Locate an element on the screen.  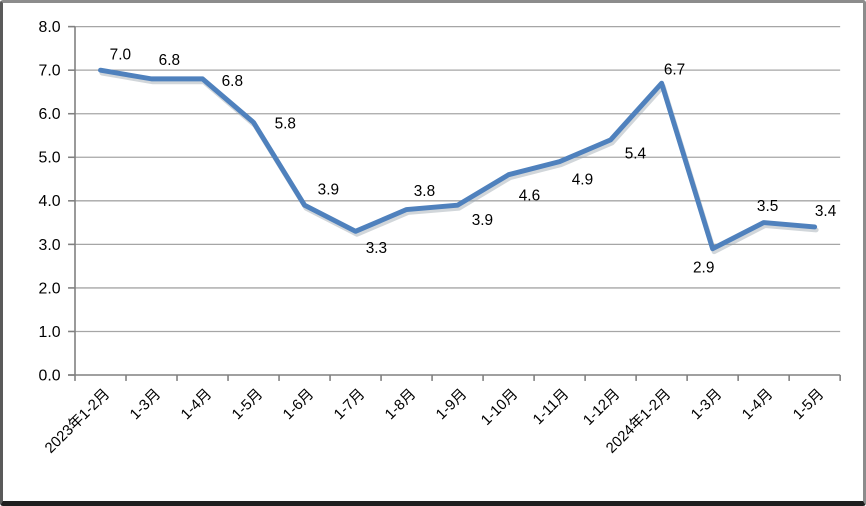
data-label: 3.3 is located at coordinates (376, 248).